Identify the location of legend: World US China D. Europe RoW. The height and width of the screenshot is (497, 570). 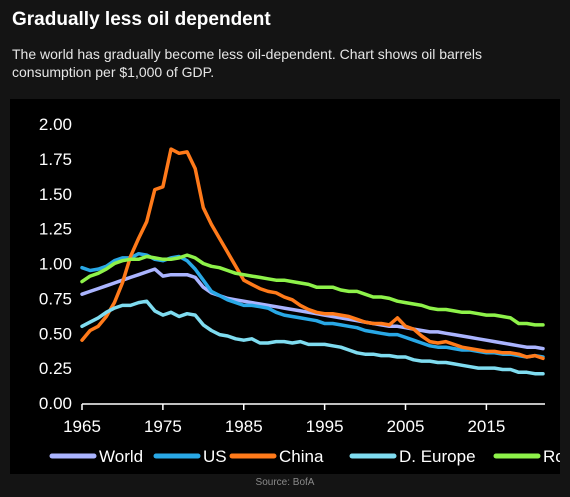
(309, 456).